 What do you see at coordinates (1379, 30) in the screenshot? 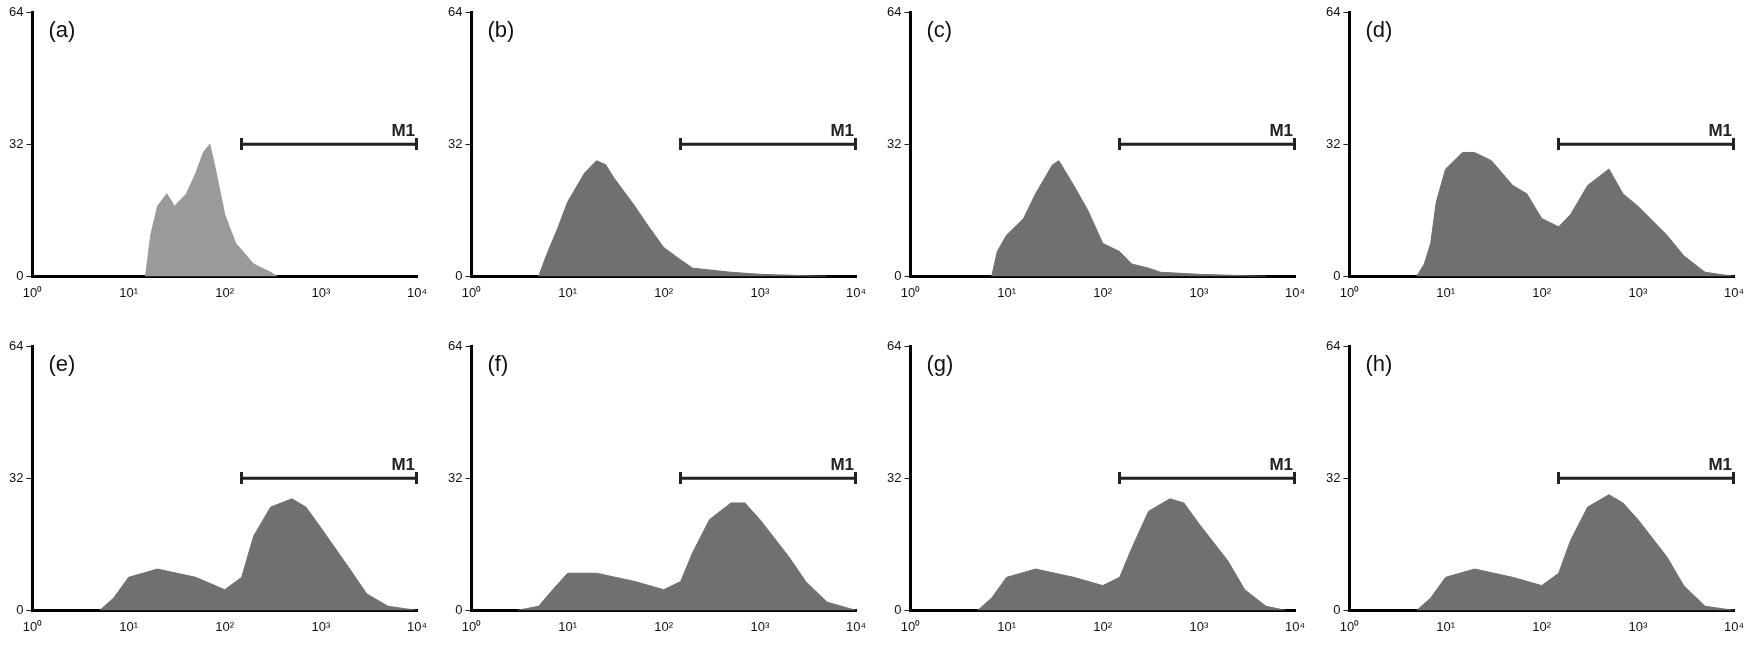
I see `chart-title: (d)` at bounding box center [1379, 30].